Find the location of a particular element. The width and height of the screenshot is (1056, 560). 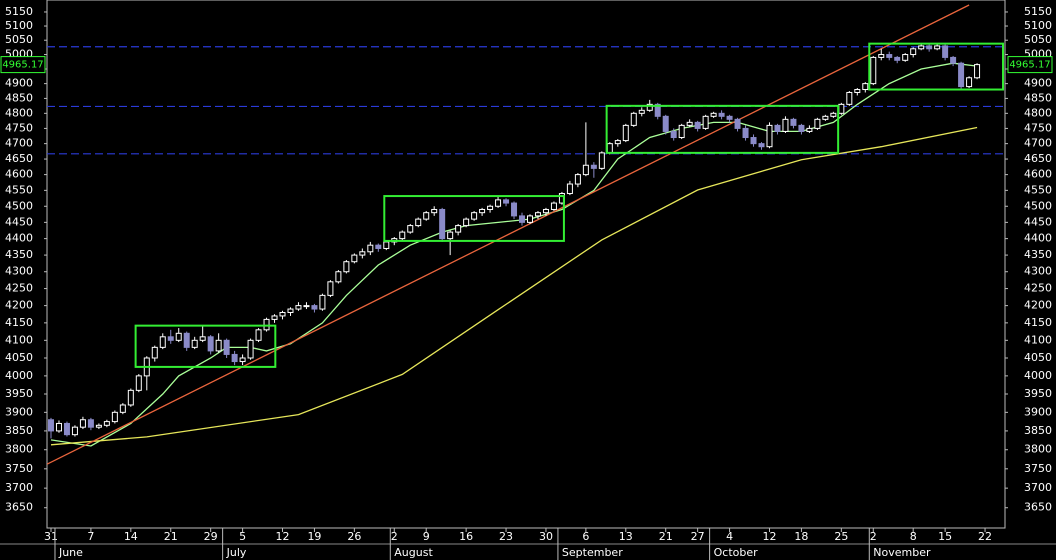

y-tick-label: 4550 is located at coordinates (1038, 189).